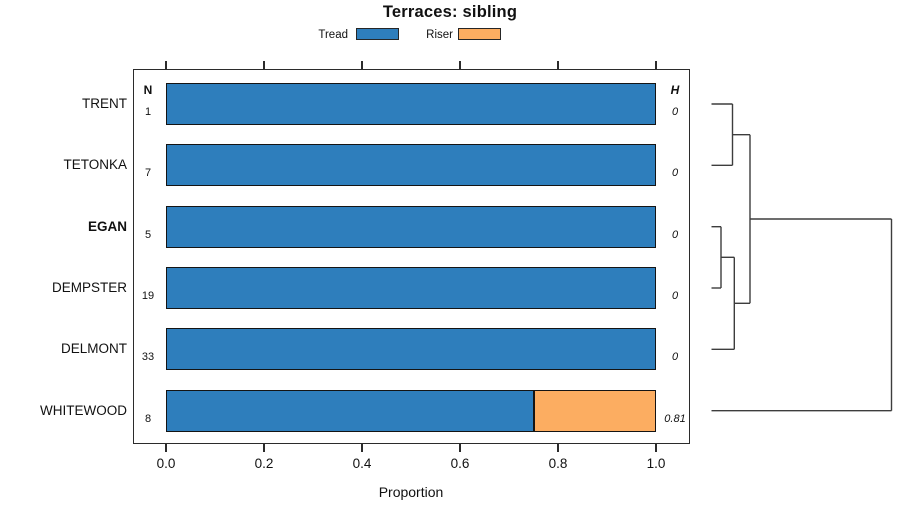 This screenshot has width=900, height=520. What do you see at coordinates (107, 226) in the screenshot?
I see `category-label: EGAN` at bounding box center [107, 226].